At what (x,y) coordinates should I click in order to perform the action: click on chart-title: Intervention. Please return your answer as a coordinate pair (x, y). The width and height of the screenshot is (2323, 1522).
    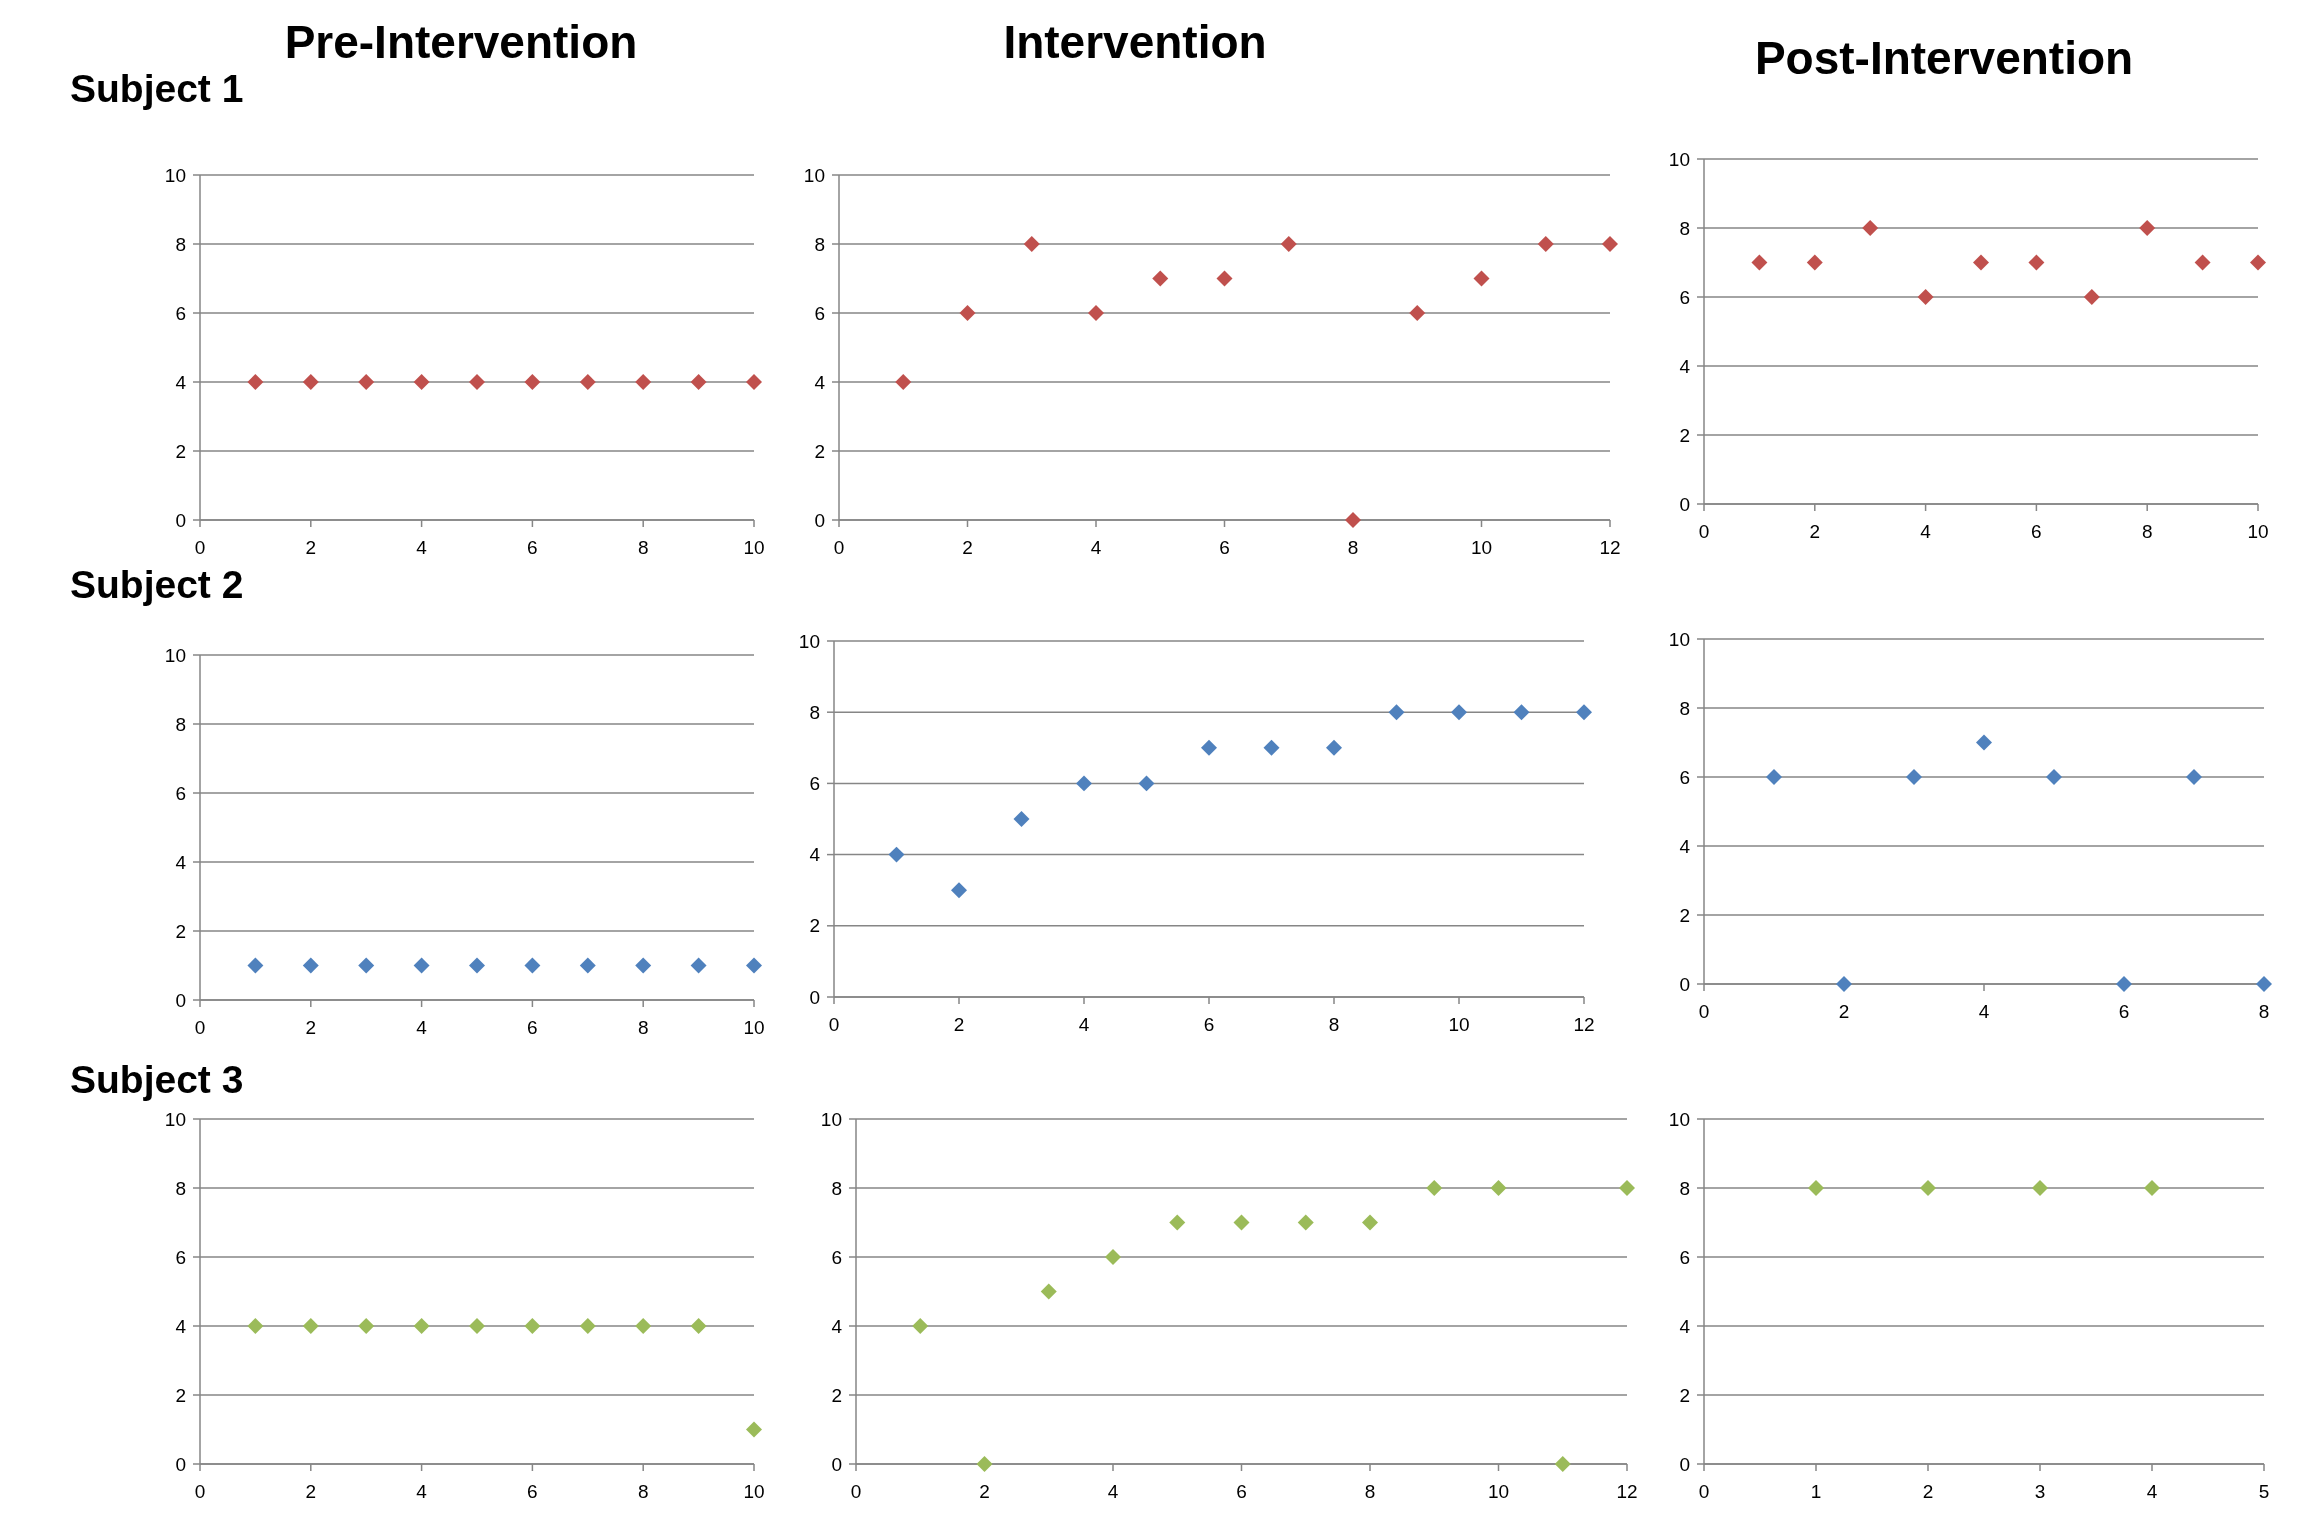
    Looking at the image, I should click on (1135, 42).